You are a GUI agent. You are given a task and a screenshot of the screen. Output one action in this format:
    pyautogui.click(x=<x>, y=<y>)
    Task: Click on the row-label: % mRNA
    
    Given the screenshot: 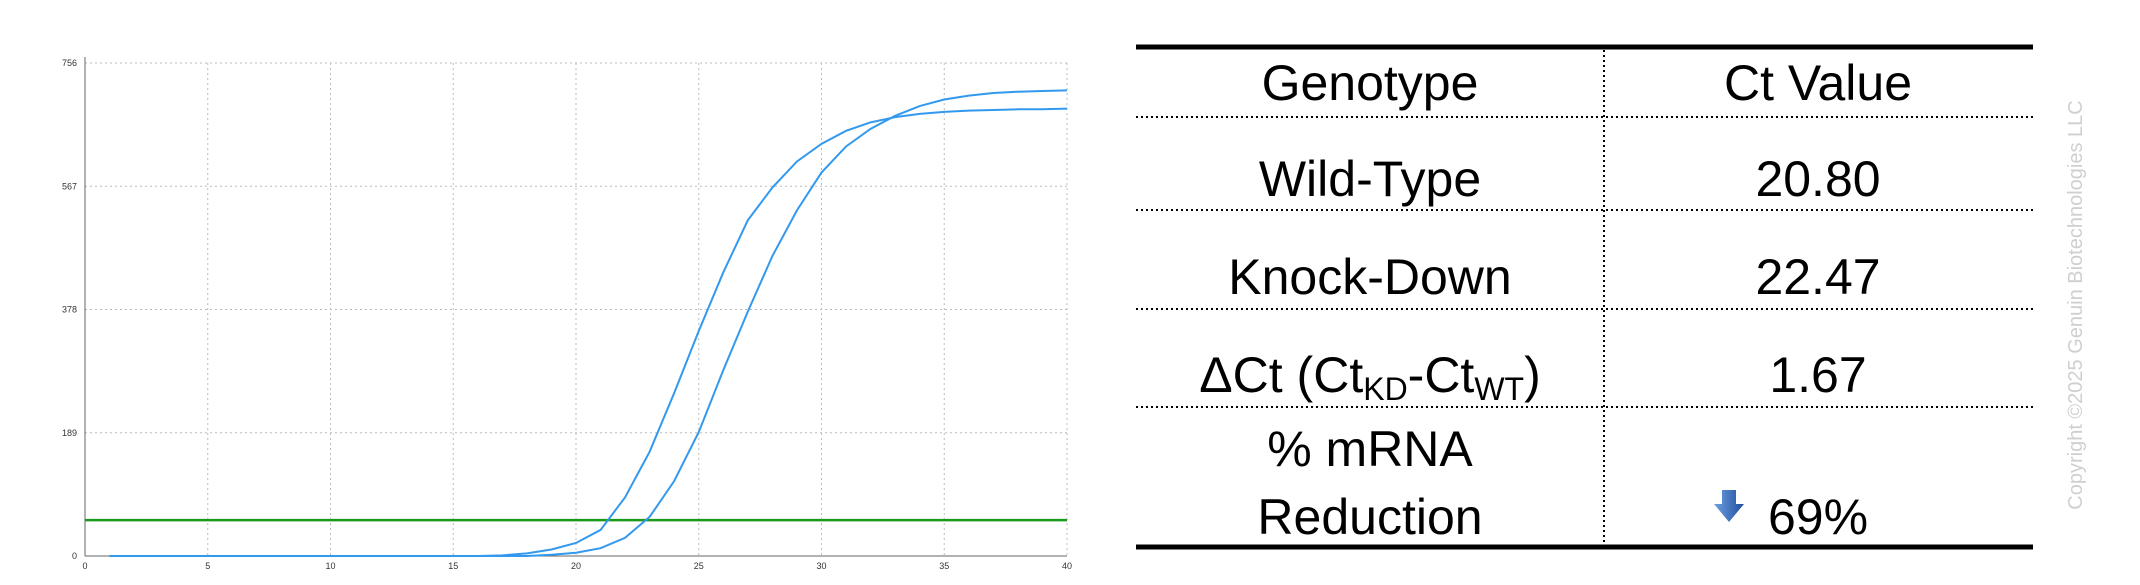 What is the action you would take?
    pyautogui.click(x=1370, y=449)
    